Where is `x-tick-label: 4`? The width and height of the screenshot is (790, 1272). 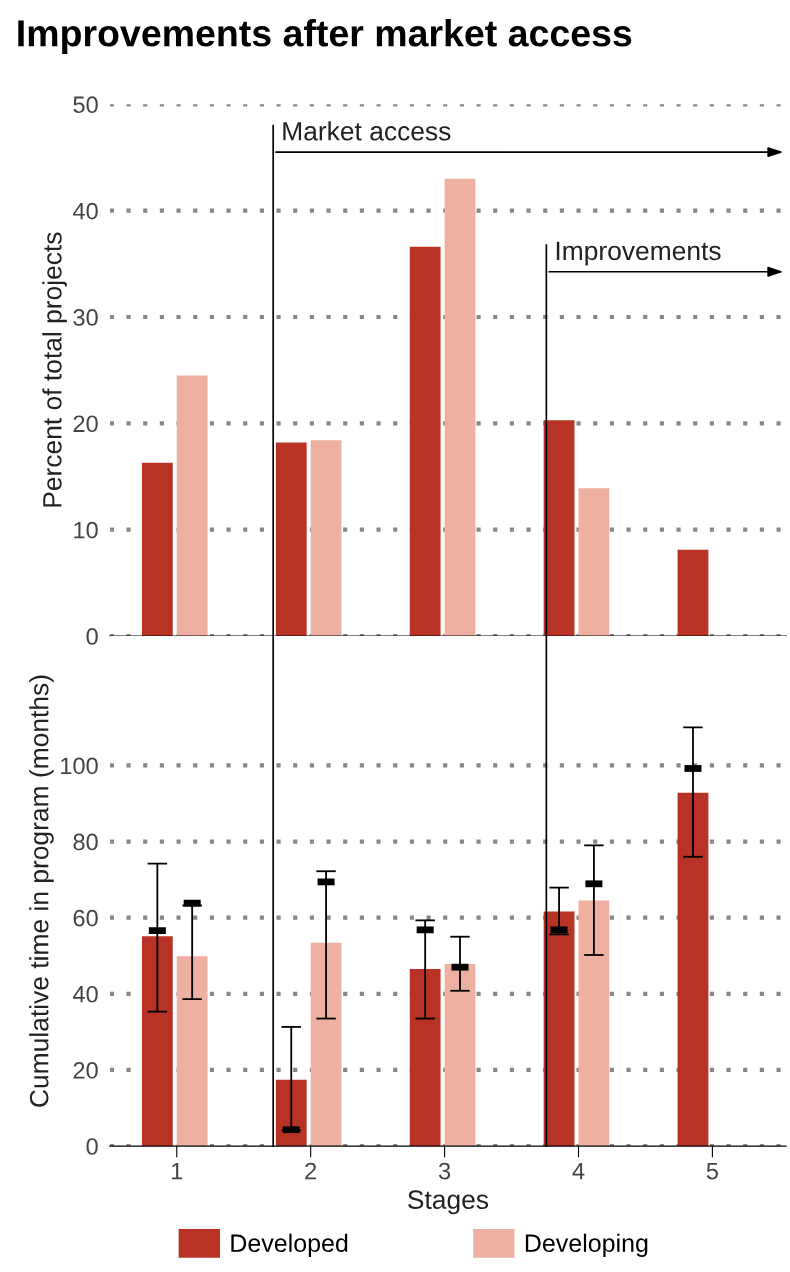
x-tick-label: 4 is located at coordinates (578, 1171).